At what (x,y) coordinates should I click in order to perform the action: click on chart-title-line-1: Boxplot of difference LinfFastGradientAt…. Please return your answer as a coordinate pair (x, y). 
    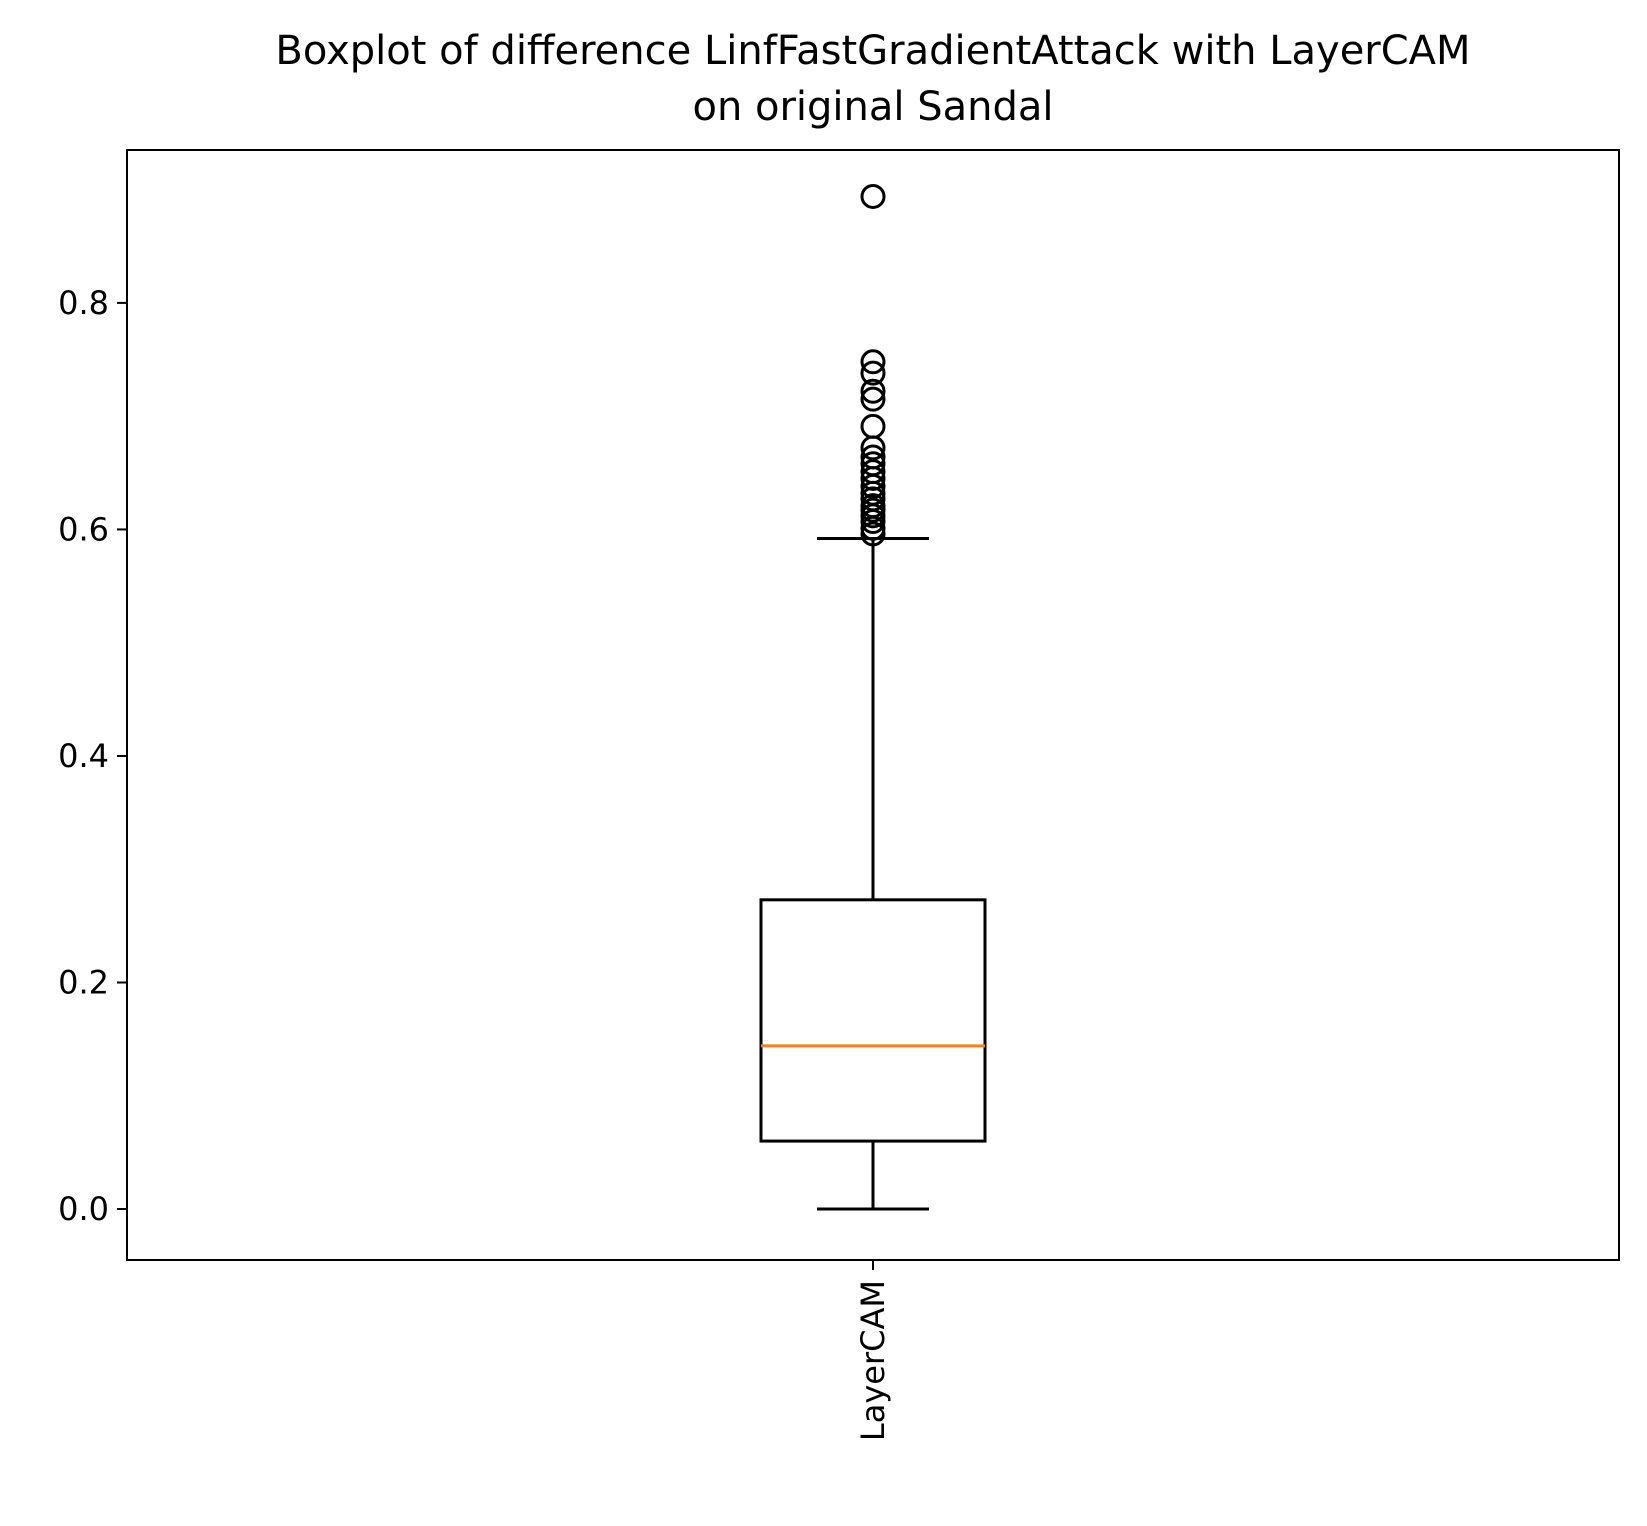
    Looking at the image, I should click on (872, 51).